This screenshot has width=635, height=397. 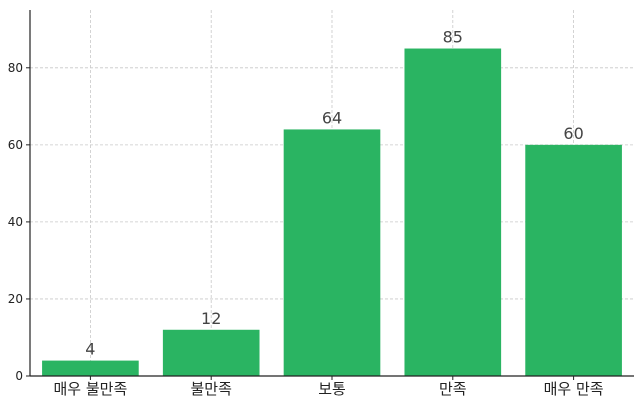 What do you see at coordinates (332, 388) in the screenshot?
I see `x-tick-label: 보통` at bounding box center [332, 388].